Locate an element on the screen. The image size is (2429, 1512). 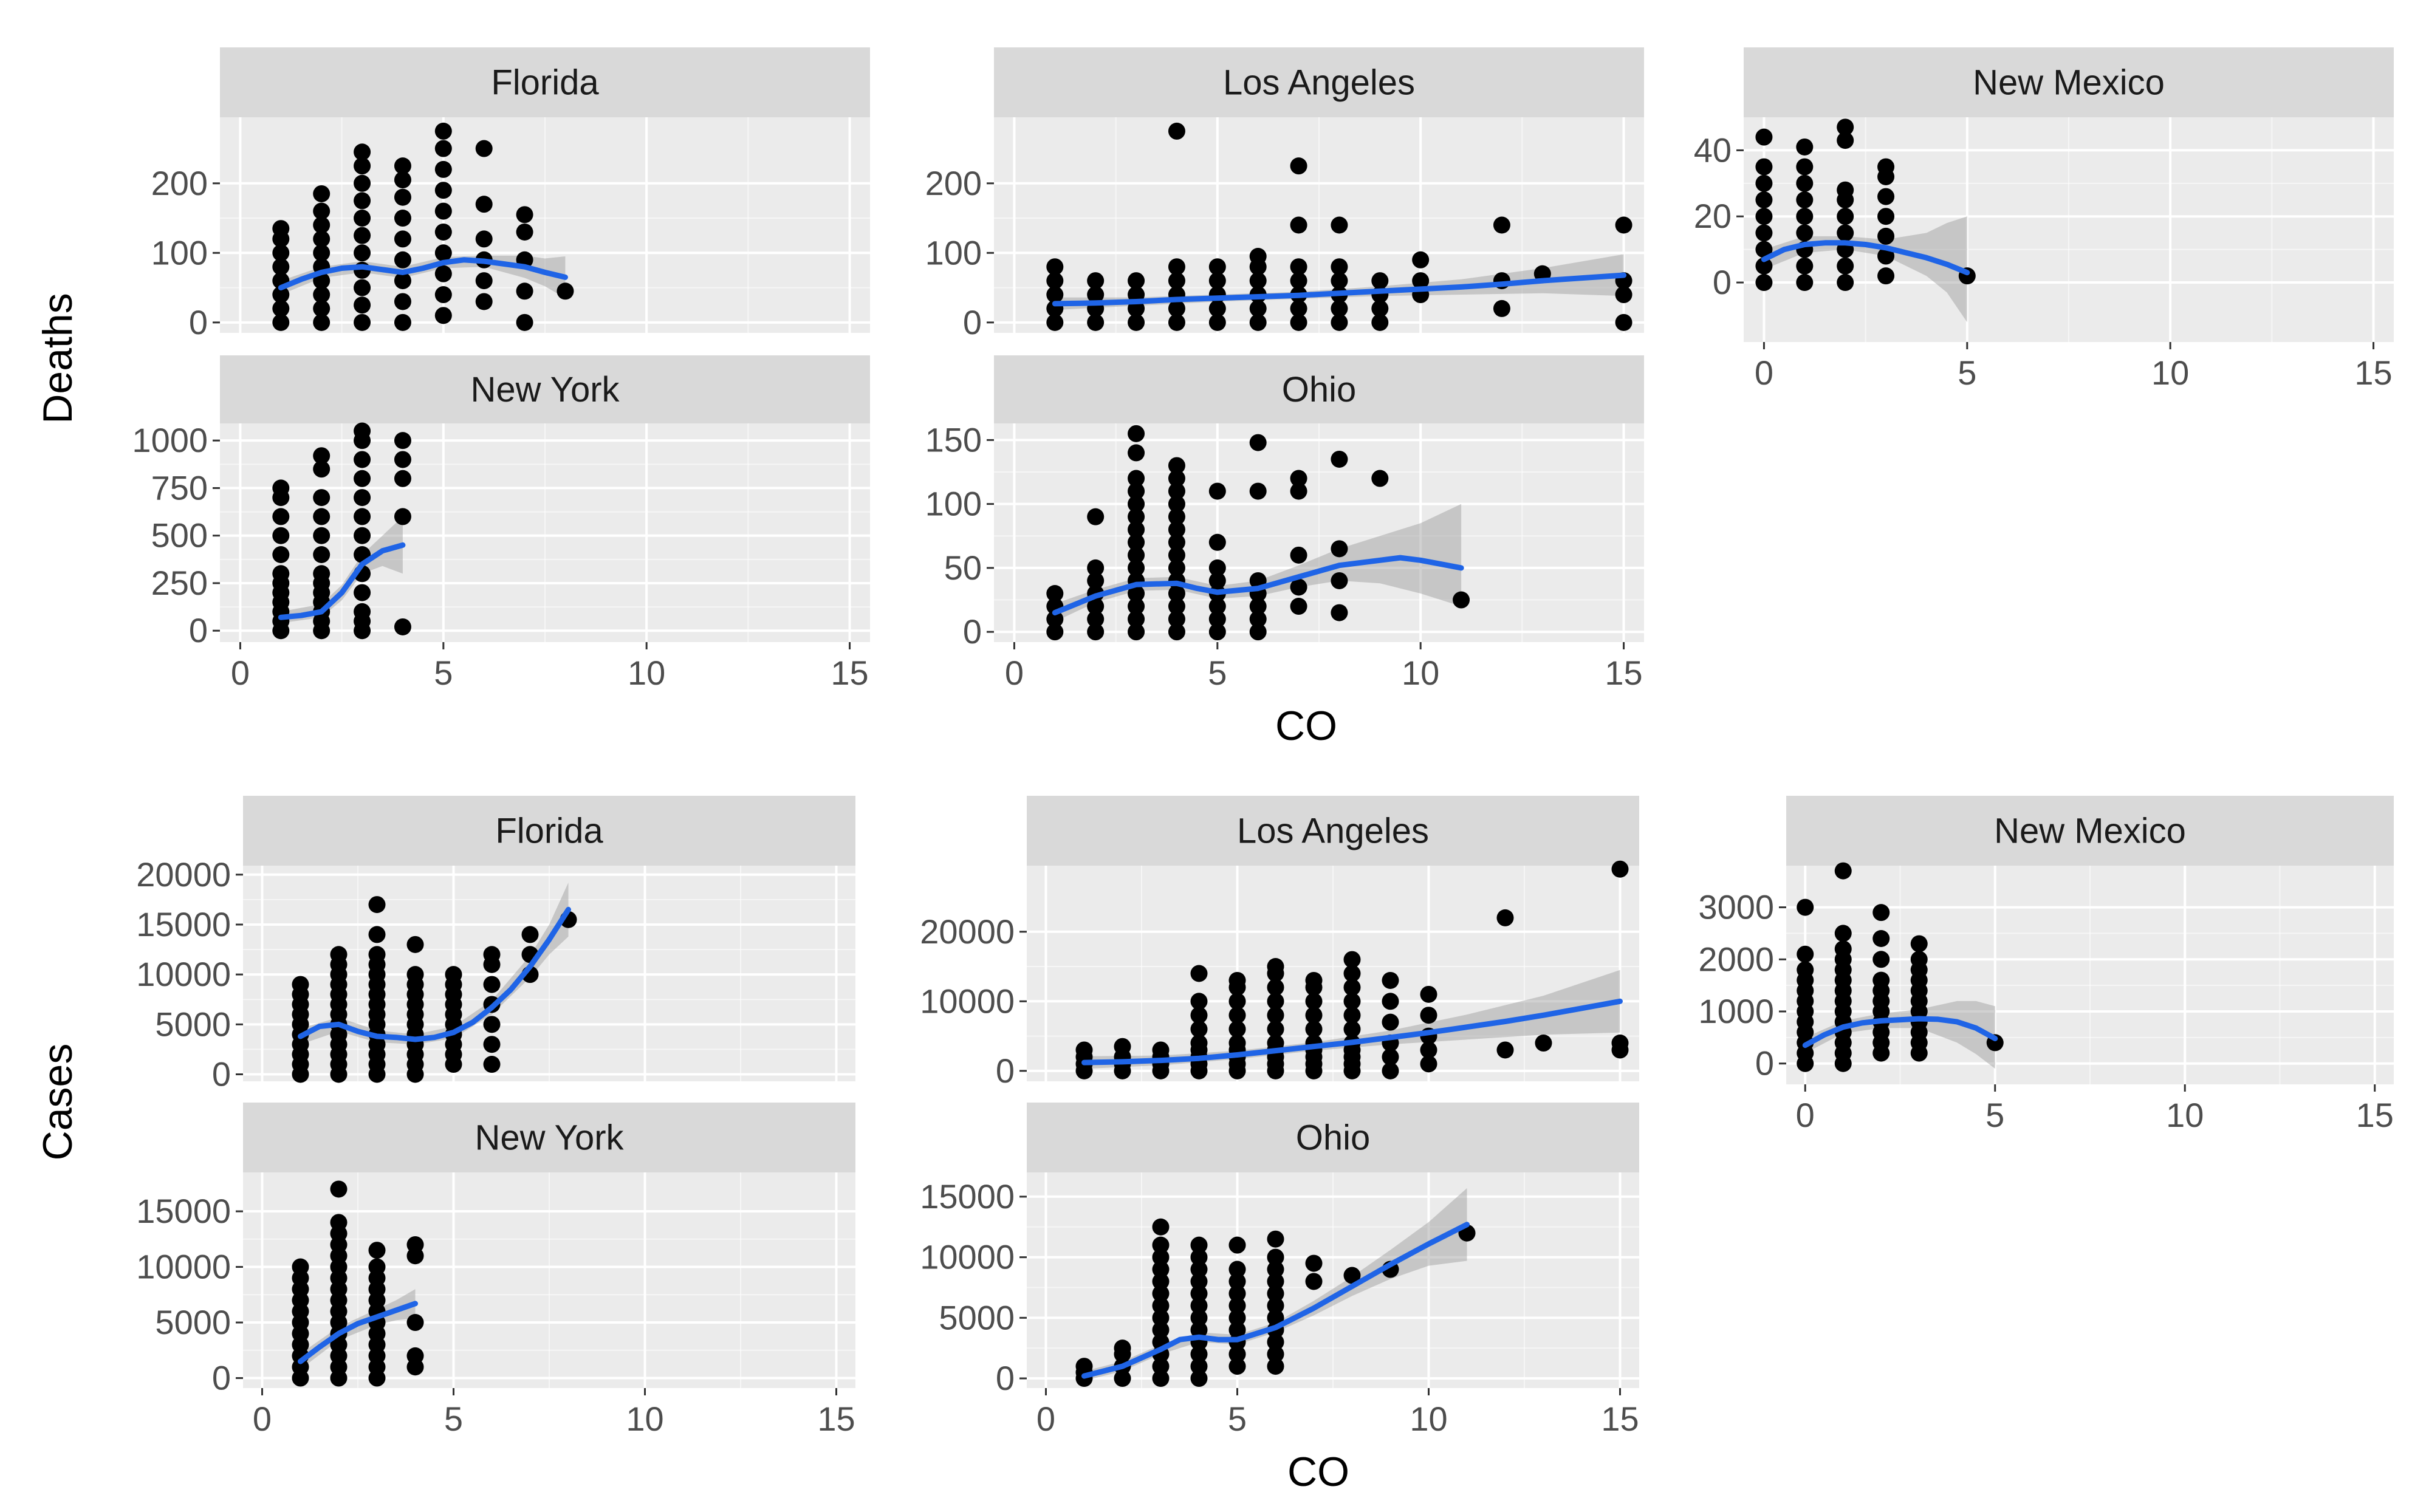
y-tick-label: 50 is located at coordinates (963, 568).